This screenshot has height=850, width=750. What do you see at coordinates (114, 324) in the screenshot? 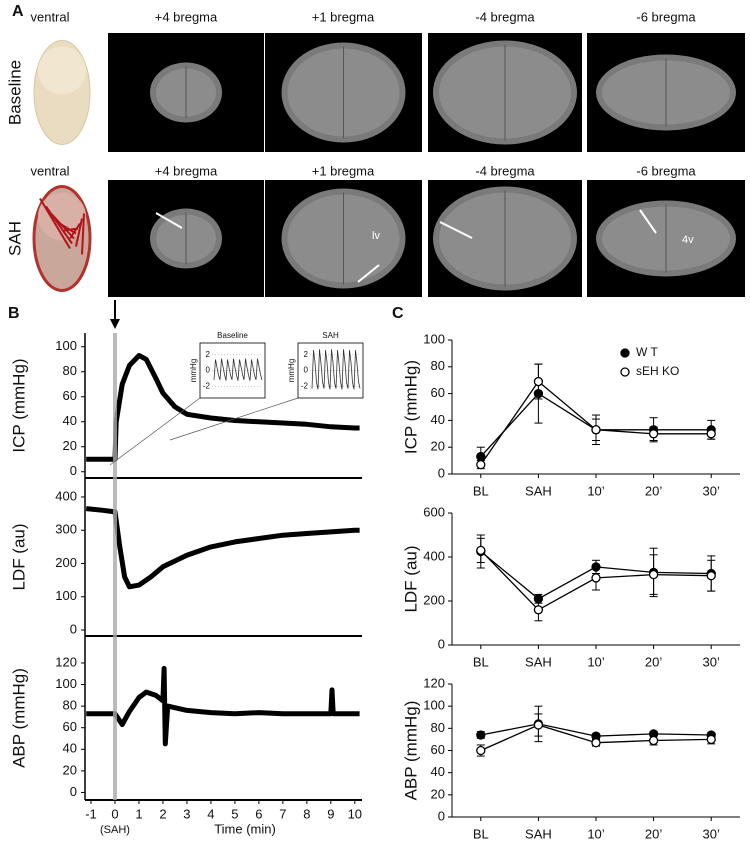
I see `event-arrow` at bounding box center [114, 324].